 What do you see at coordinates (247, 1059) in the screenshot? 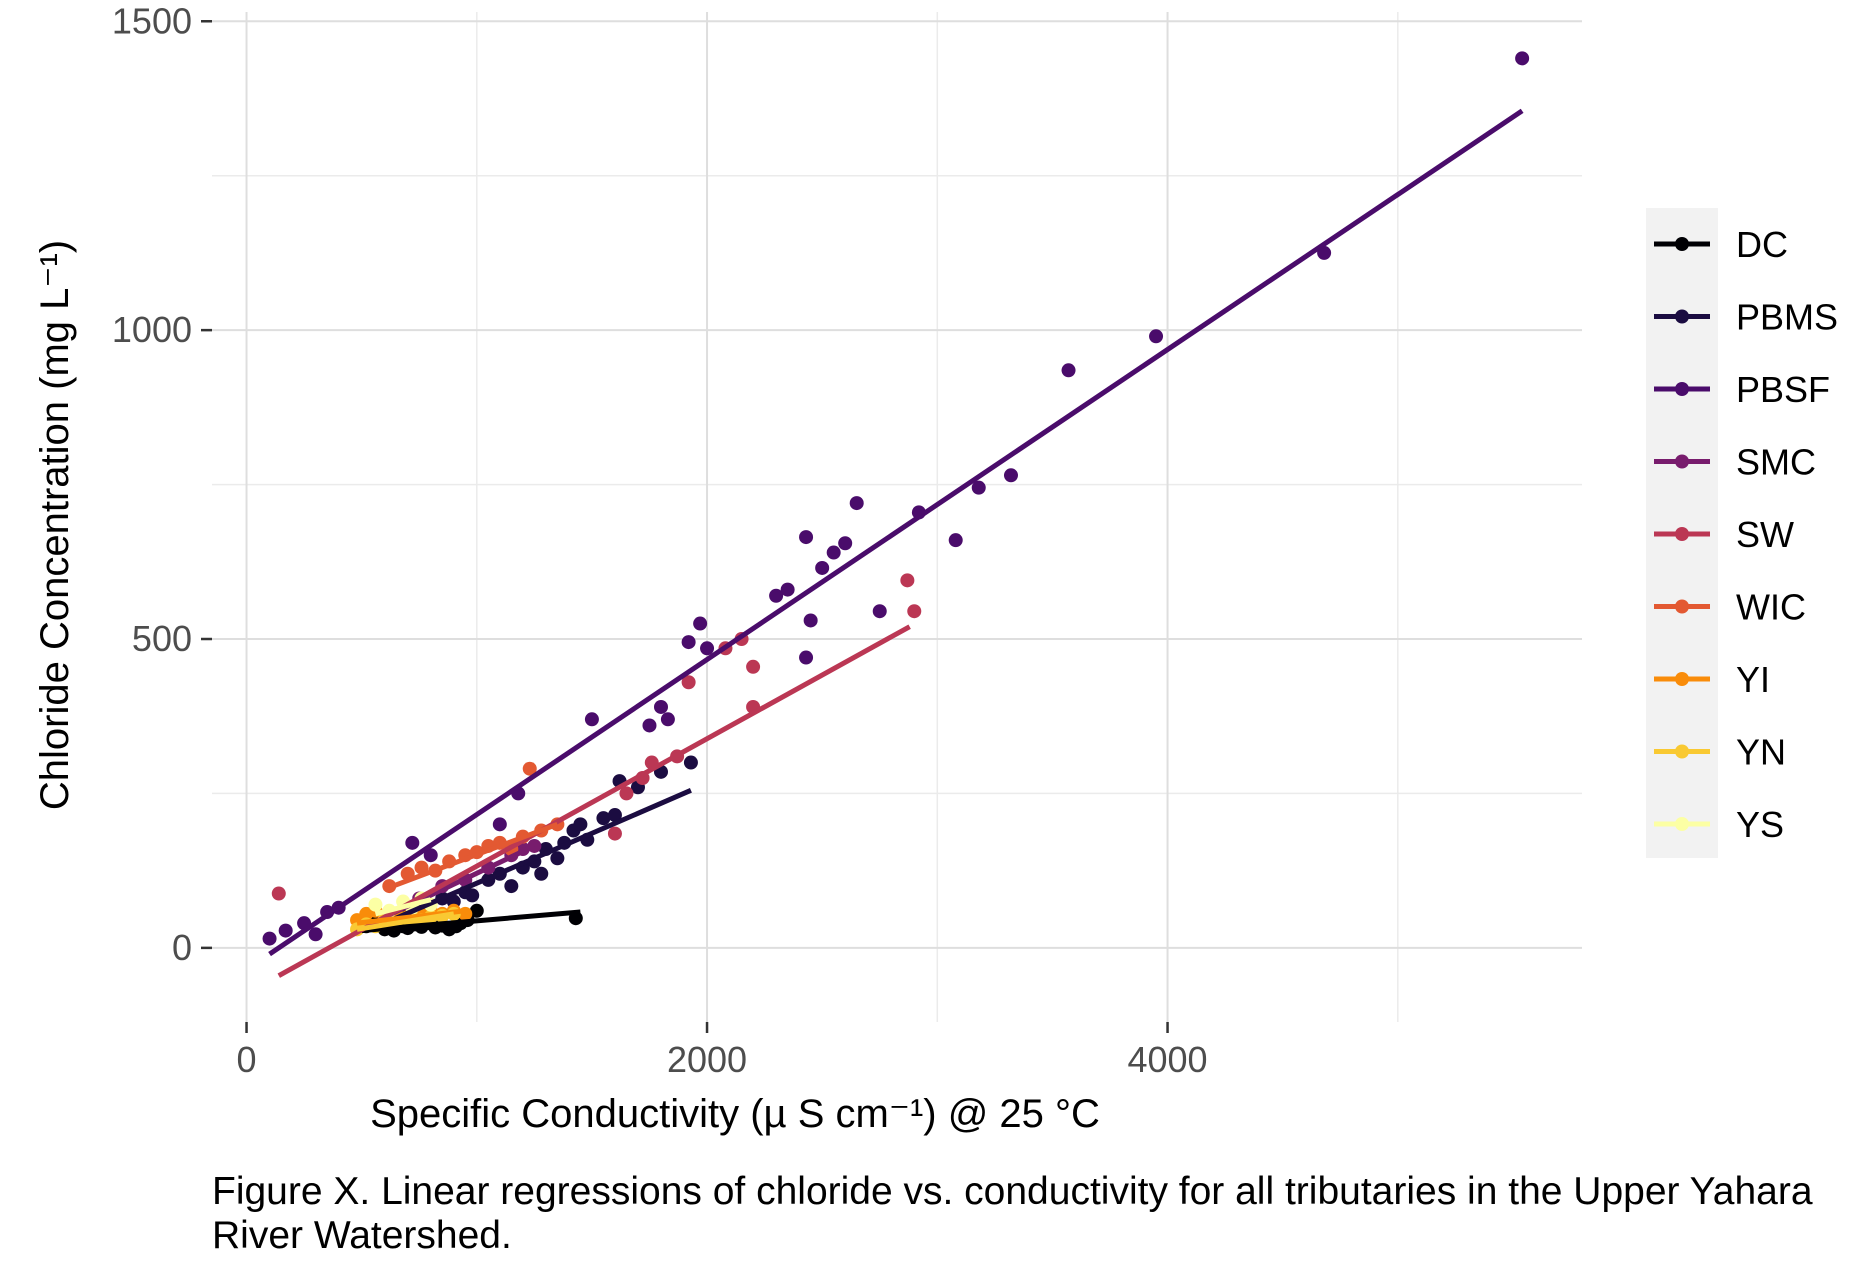
I see `x-tick-label: 0` at bounding box center [247, 1059].